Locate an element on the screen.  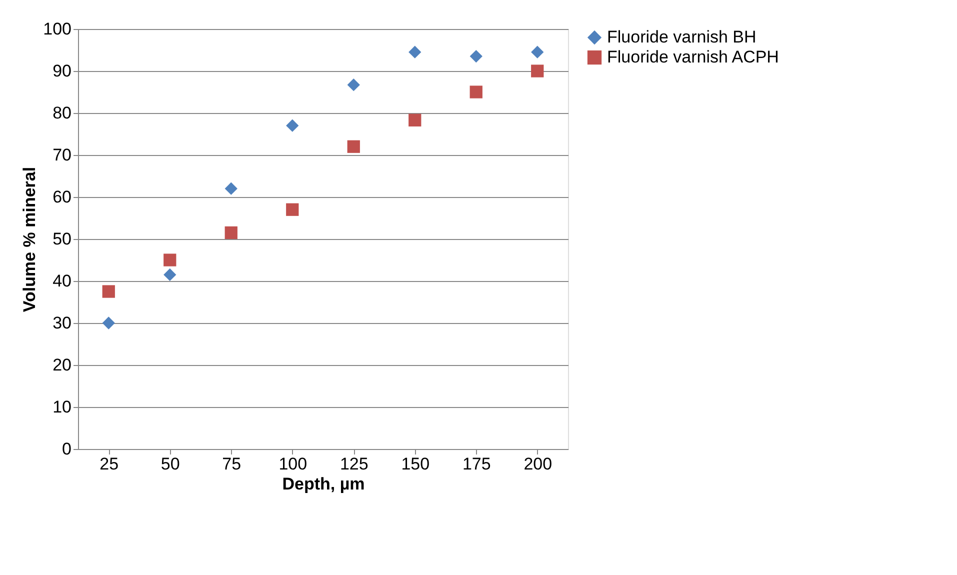
y-tick-label: 80 is located at coordinates (62, 113).